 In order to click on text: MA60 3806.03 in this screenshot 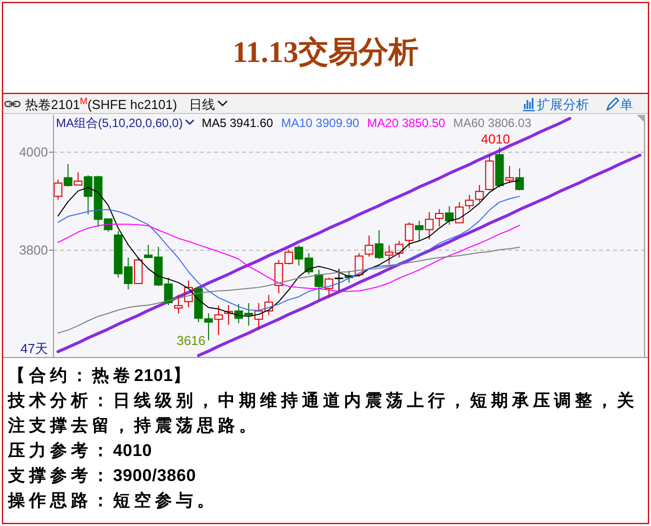, I will do `click(492, 123)`.